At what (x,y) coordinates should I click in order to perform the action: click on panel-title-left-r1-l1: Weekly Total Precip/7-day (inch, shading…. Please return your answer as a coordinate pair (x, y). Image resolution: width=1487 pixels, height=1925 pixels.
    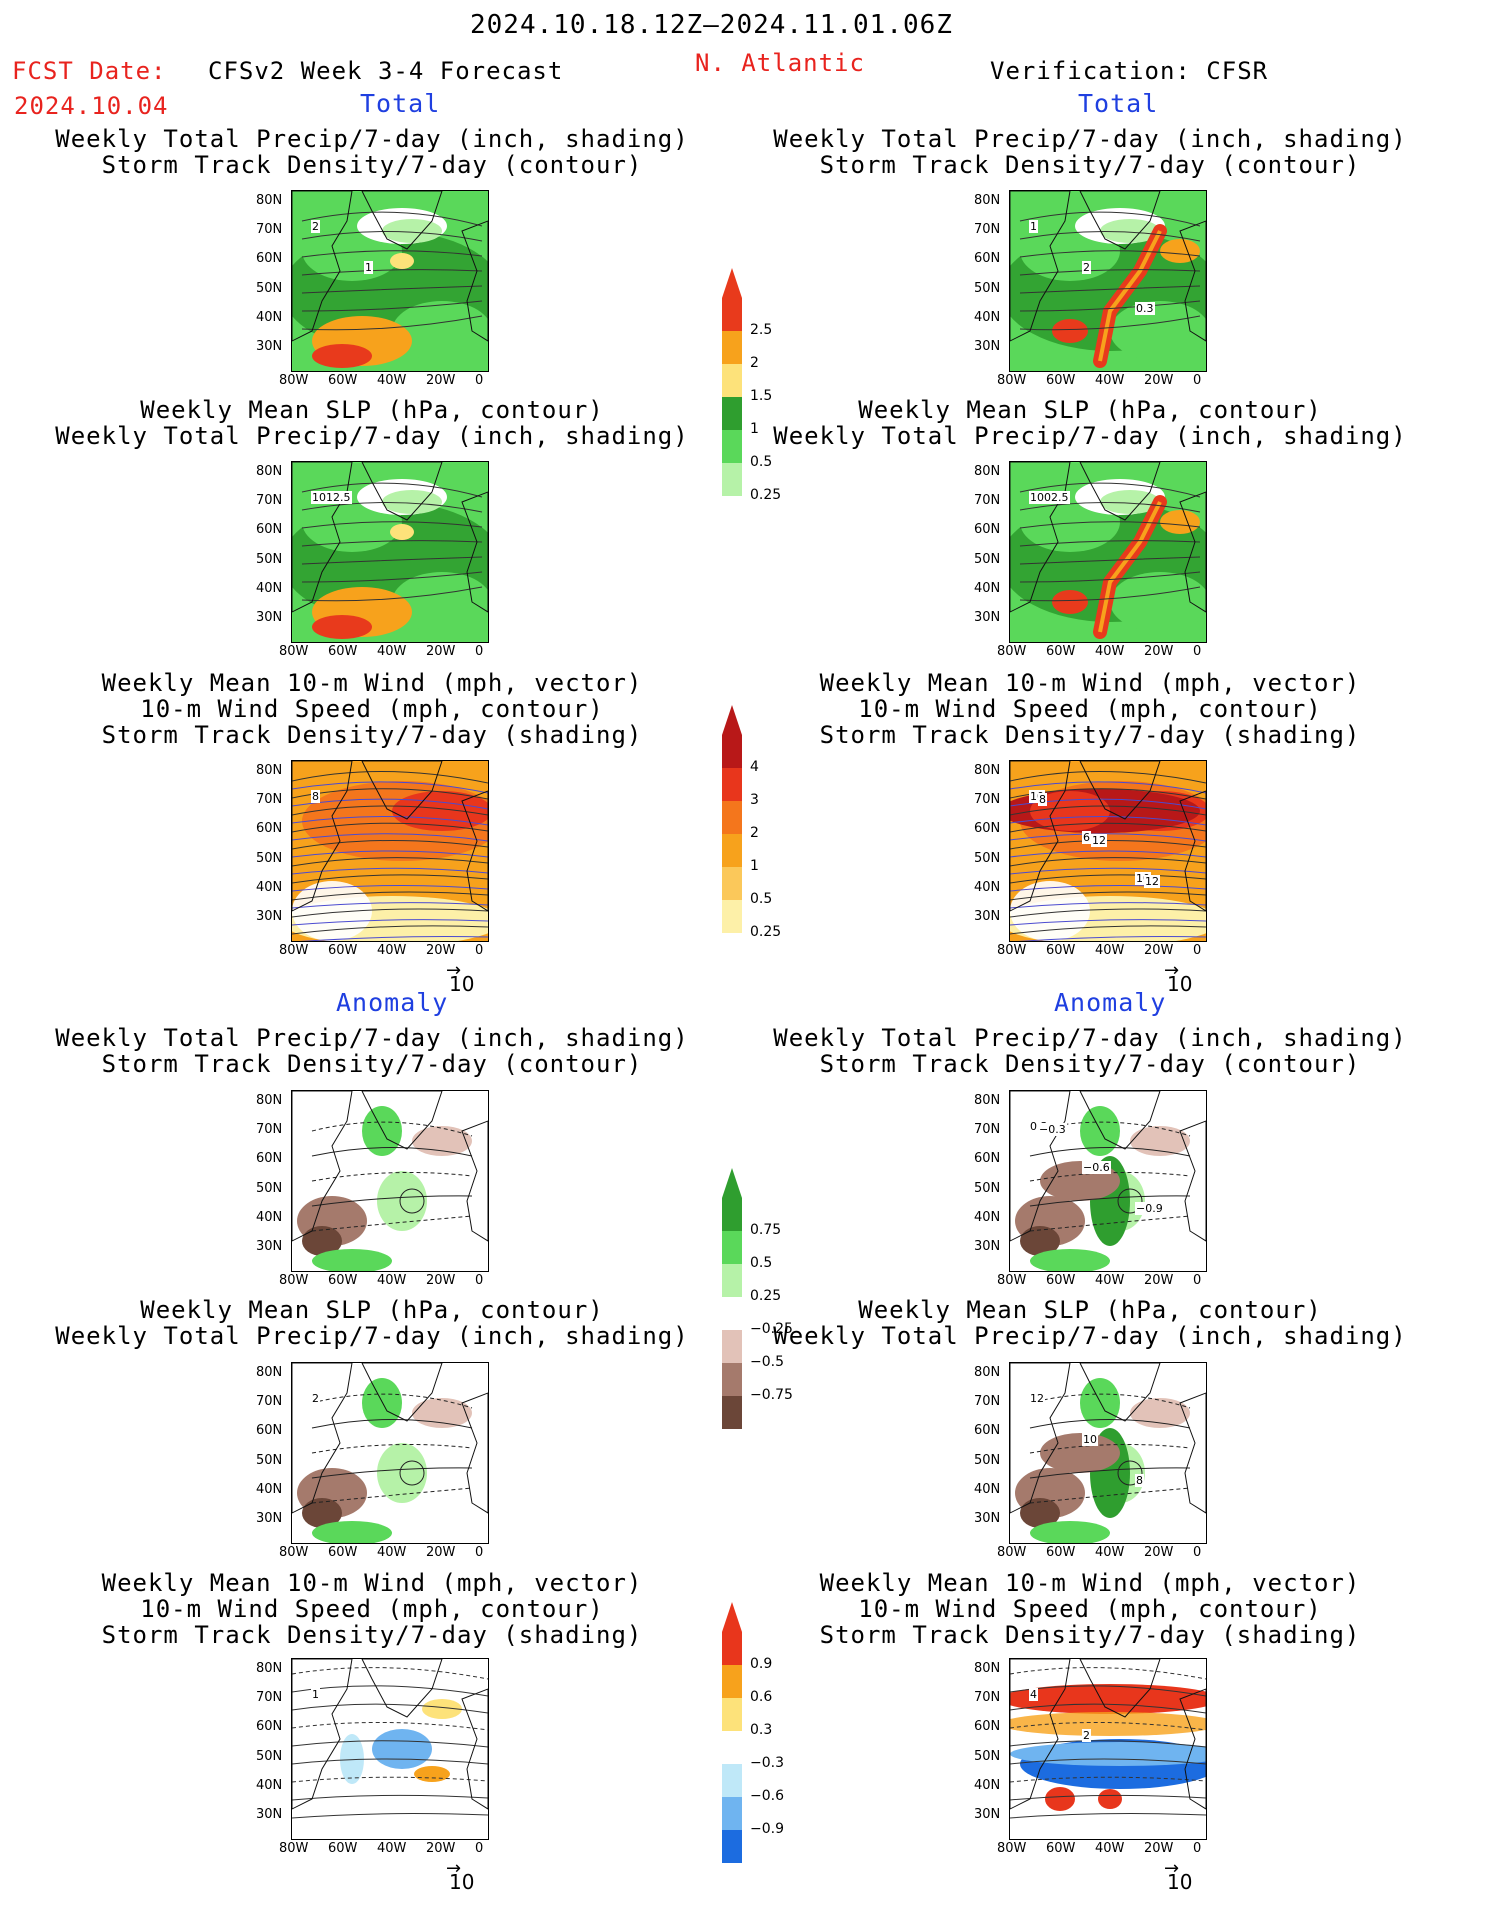
    Looking at the image, I should click on (372, 139).